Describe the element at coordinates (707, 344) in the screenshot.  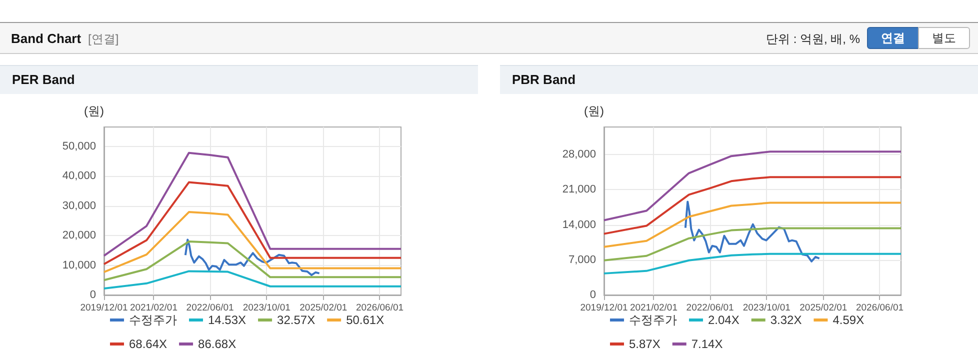
I see `legend-label: 7.14X` at that location.